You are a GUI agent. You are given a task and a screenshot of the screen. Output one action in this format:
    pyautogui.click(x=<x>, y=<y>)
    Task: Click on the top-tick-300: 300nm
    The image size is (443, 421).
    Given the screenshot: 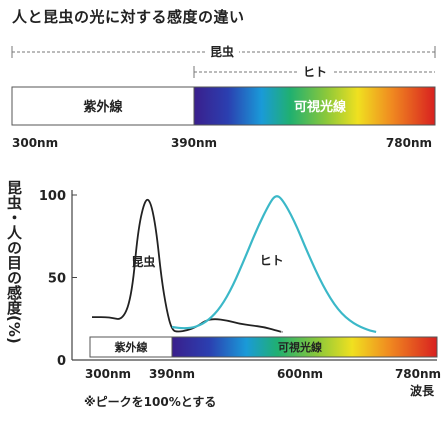 What is the action you would take?
    pyautogui.click(x=35, y=143)
    